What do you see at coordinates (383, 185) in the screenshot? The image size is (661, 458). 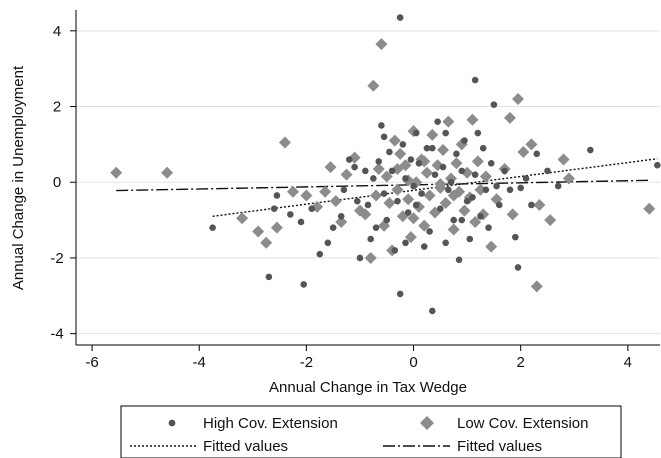 I see `fitted-line-dashdot` at bounding box center [383, 185].